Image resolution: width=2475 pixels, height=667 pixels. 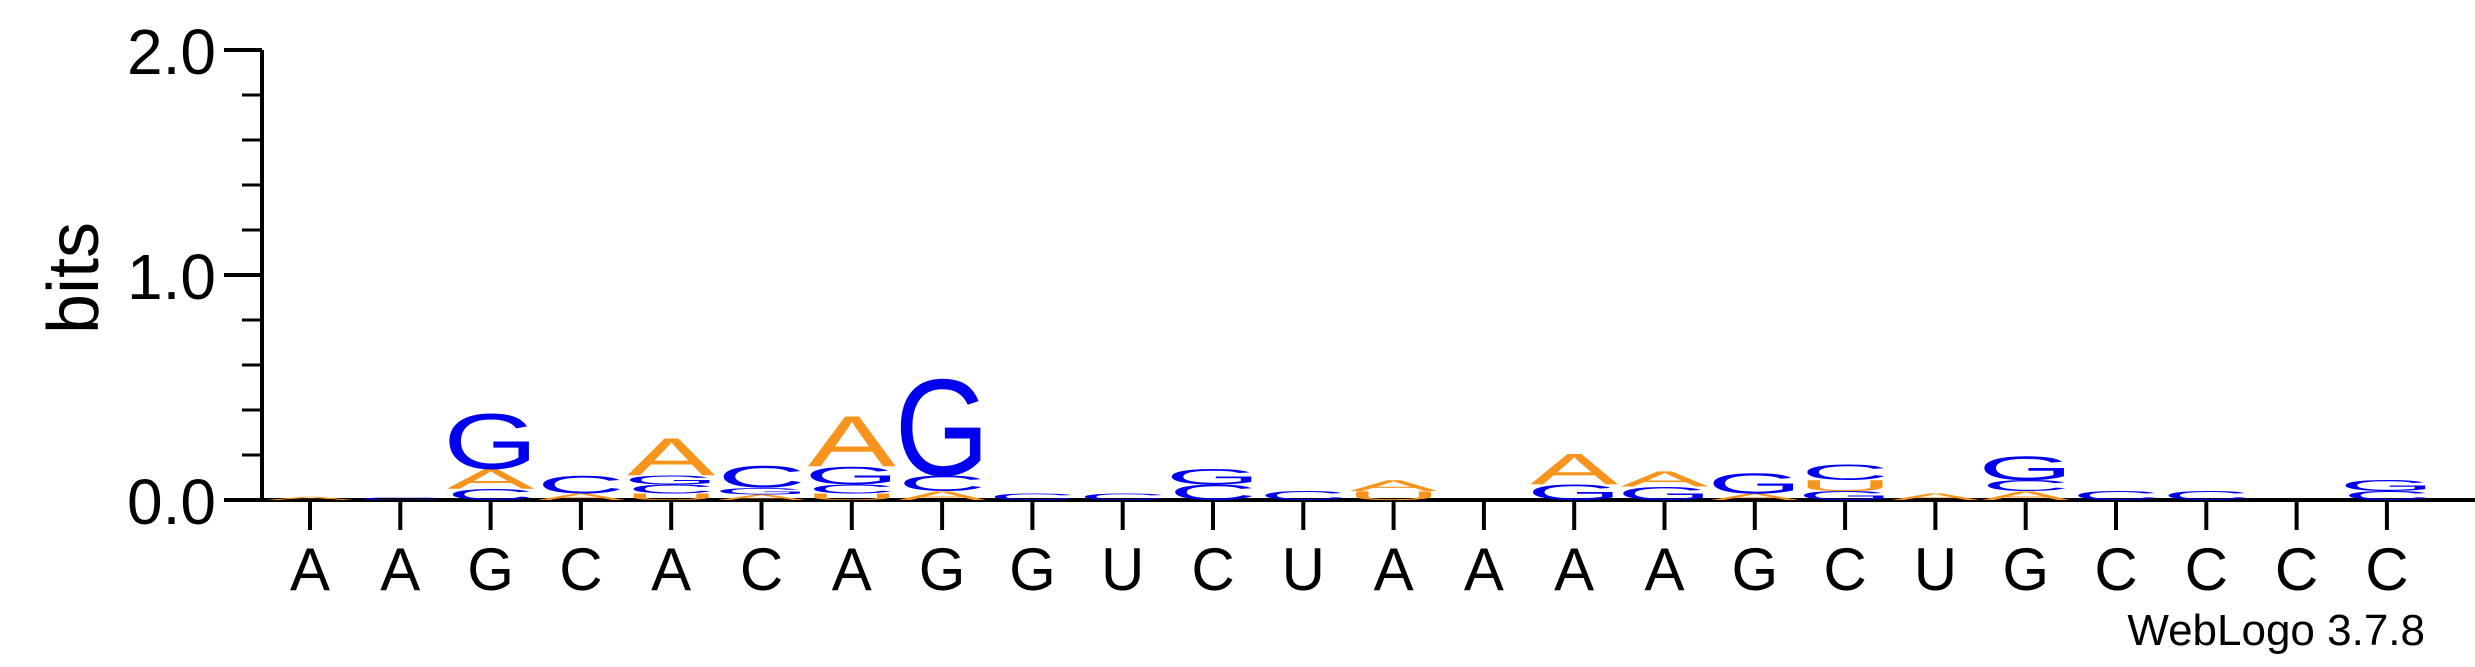 What do you see at coordinates (171, 52) in the screenshot?
I see `y-tick-label: 2.0` at bounding box center [171, 52].